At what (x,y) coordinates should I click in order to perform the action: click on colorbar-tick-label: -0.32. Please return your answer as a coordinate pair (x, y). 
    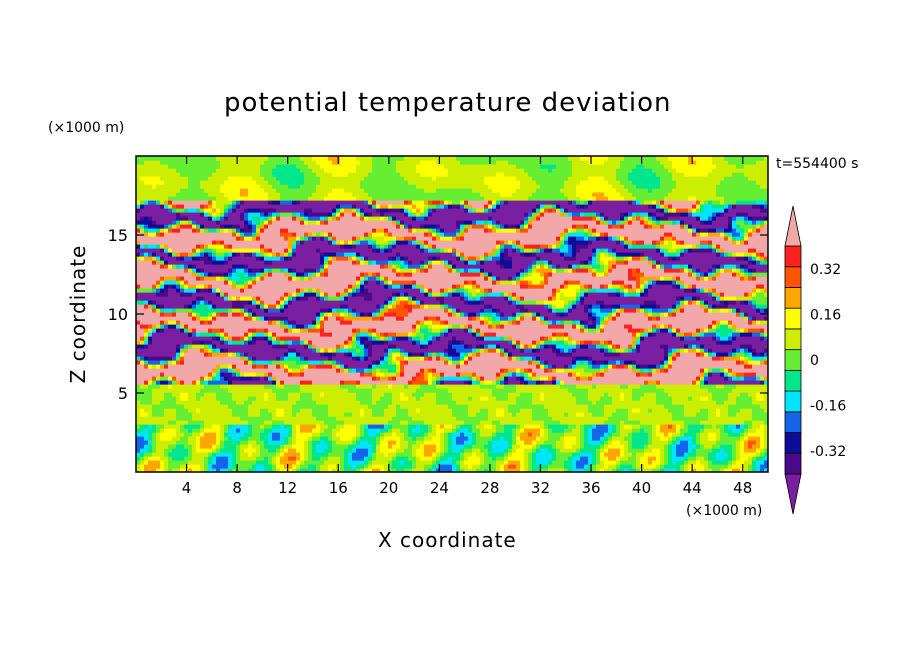
    Looking at the image, I should click on (828, 452).